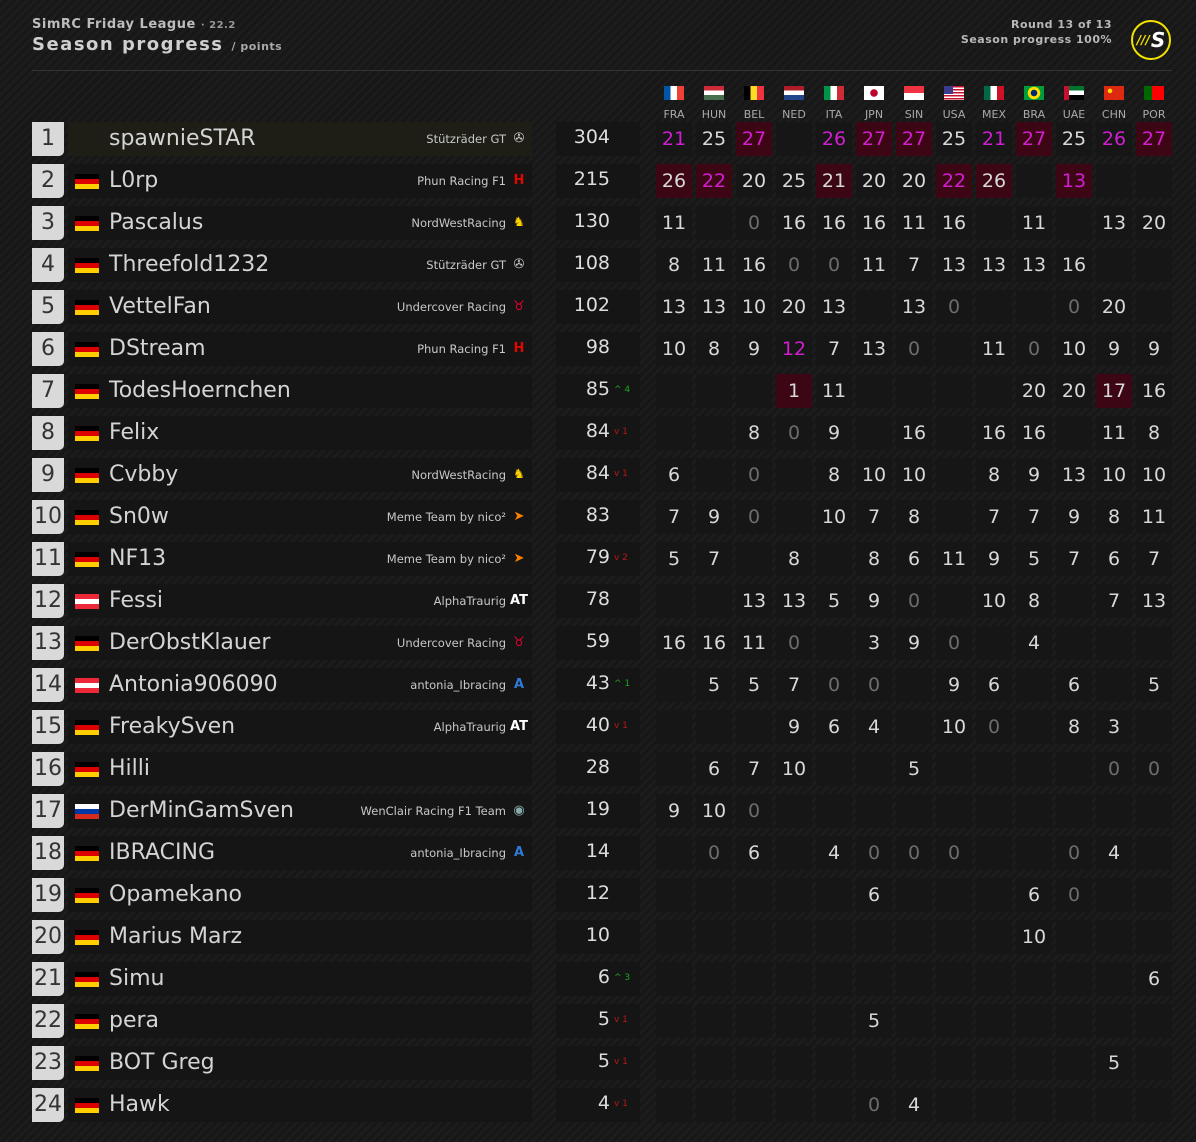  I want to click on race-header-bel: BEL, so click(754, 104).